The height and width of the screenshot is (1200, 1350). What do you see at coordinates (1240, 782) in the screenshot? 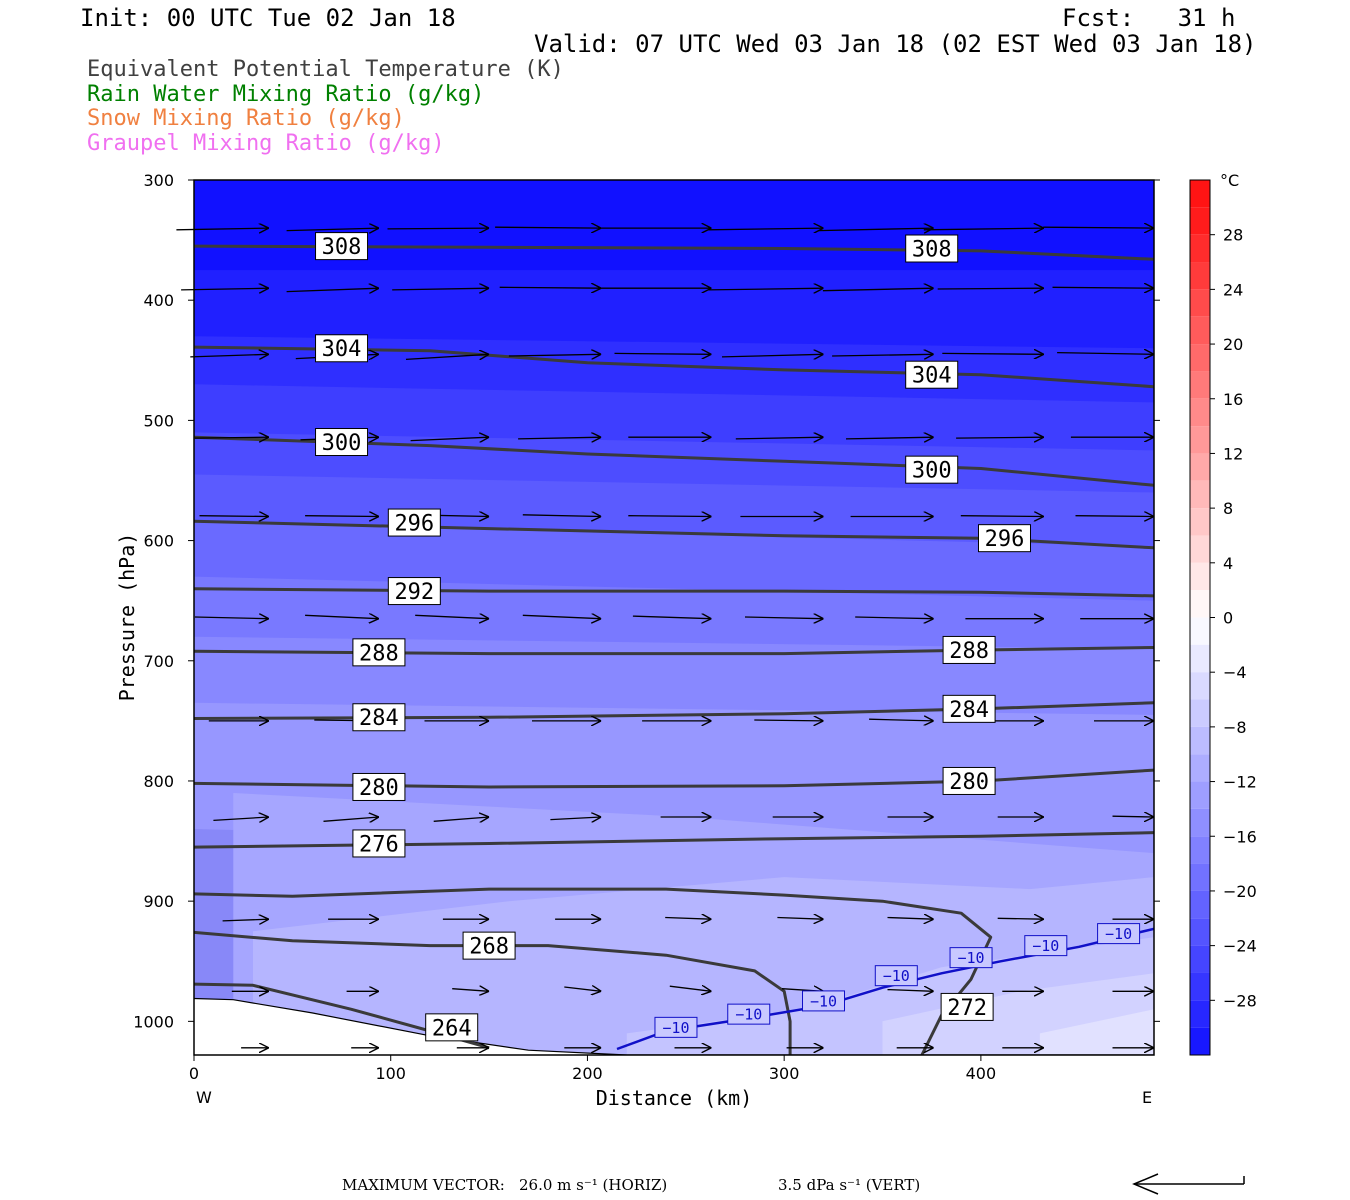
I see `colorbar-label: −12` at bounding box center [1240, 782].